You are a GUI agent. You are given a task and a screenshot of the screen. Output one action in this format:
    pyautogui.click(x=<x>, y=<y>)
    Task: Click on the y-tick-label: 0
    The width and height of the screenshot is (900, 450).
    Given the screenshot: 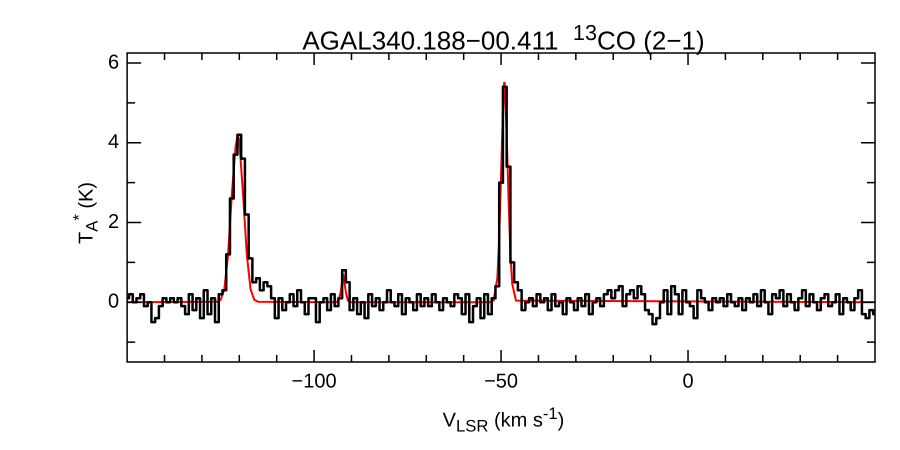 What is the action you would take?
    pyautogui.click(x=114, y=301)
    